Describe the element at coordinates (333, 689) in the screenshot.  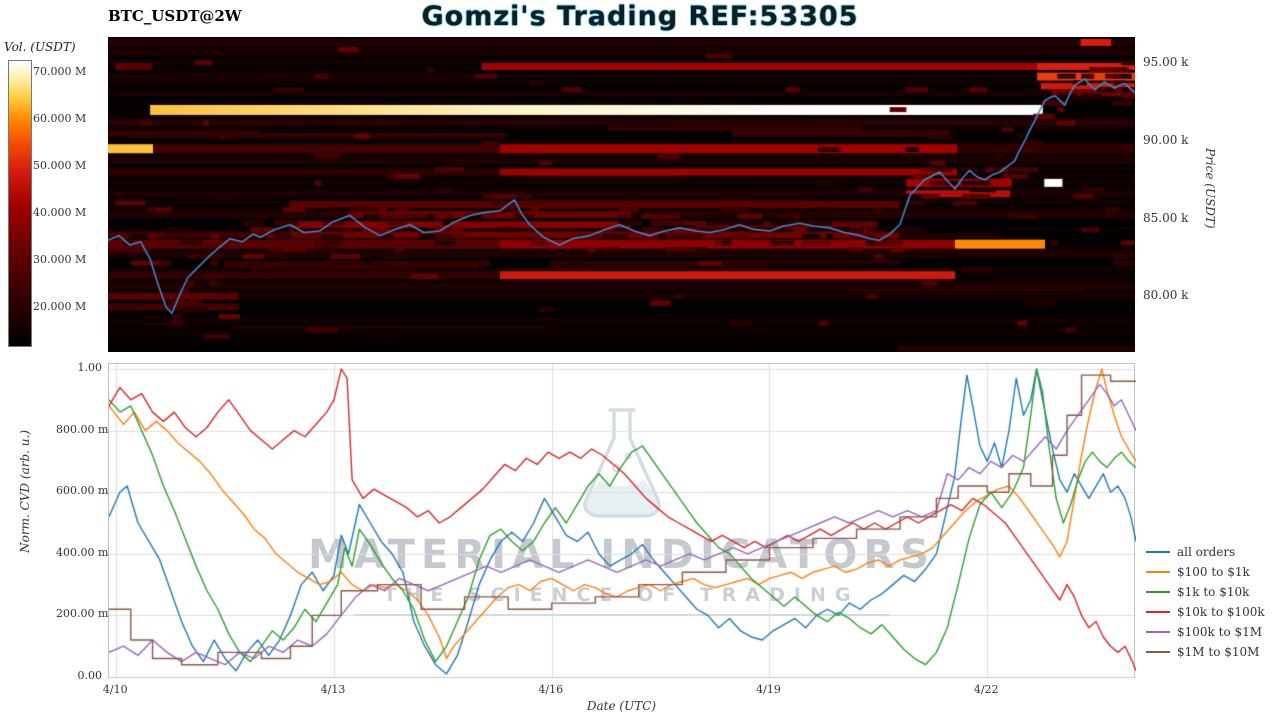
I see `date-tick-label: 4/13` at that location.